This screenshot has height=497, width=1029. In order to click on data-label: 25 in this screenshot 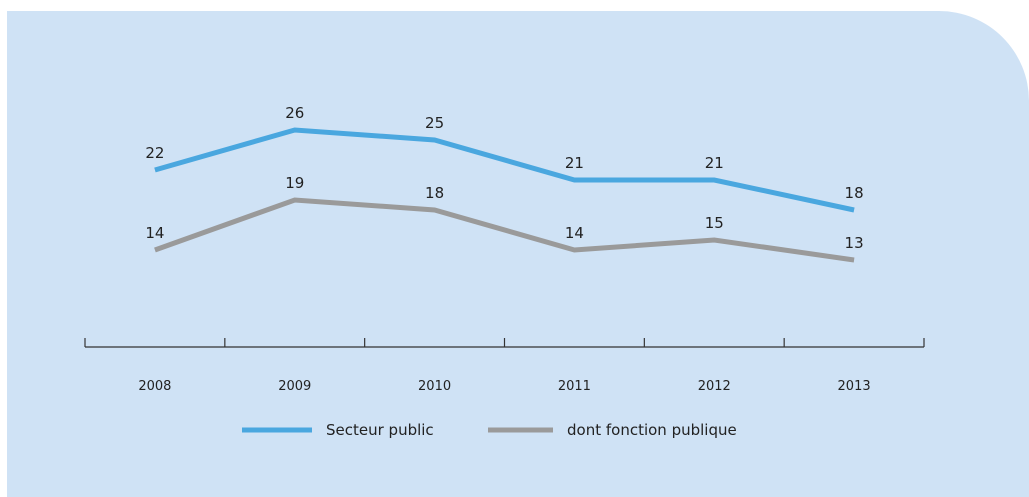, I will do `click(434, 123)`.